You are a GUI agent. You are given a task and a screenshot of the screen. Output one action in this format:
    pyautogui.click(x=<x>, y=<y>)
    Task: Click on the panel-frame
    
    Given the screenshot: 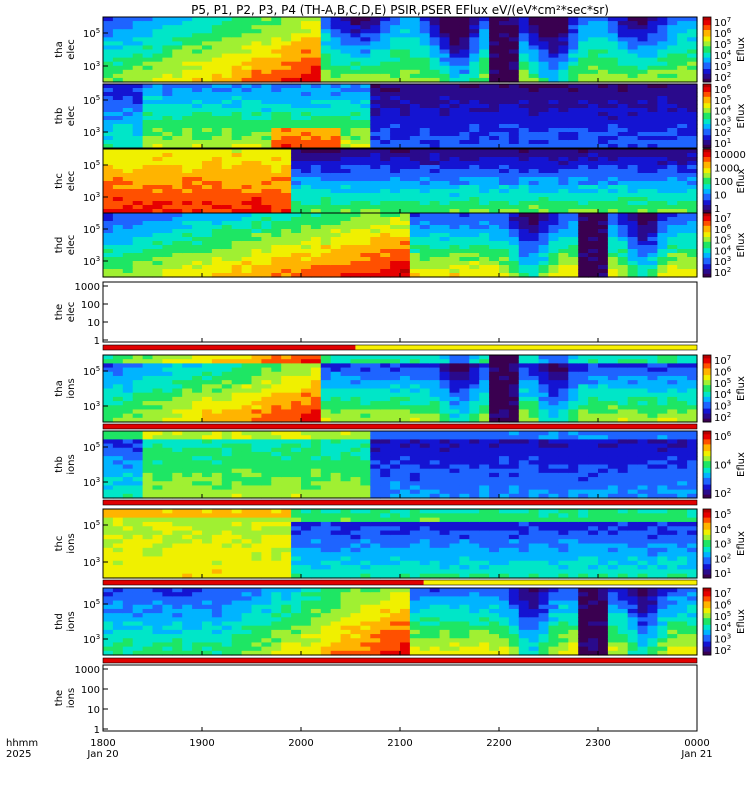 What is the action you would take?
    pyautogui.click(x=400, y=312)
    